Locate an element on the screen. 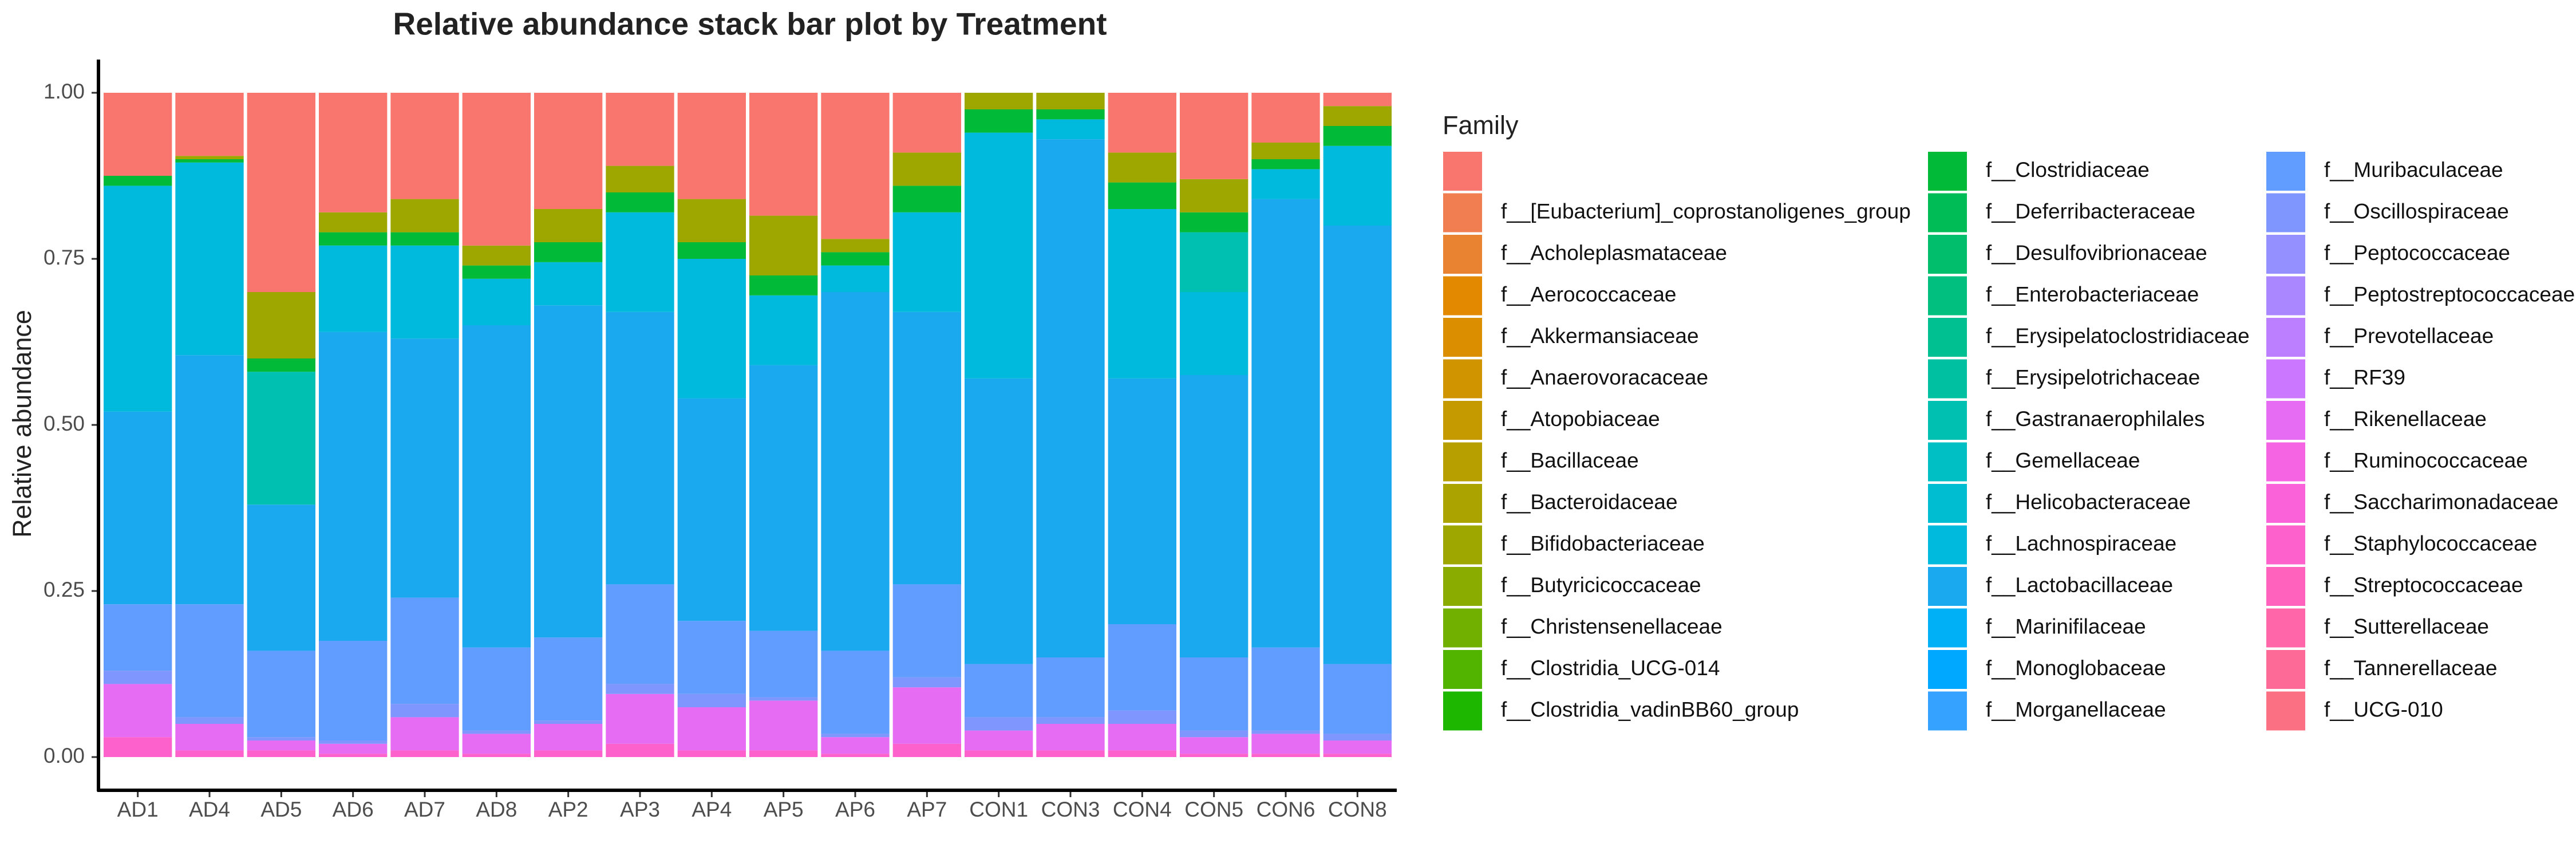 The height and width of the screenshot is (859, 2576). legend-label: f__Butyricicoccaceae is located at coordinates (1601, 585).